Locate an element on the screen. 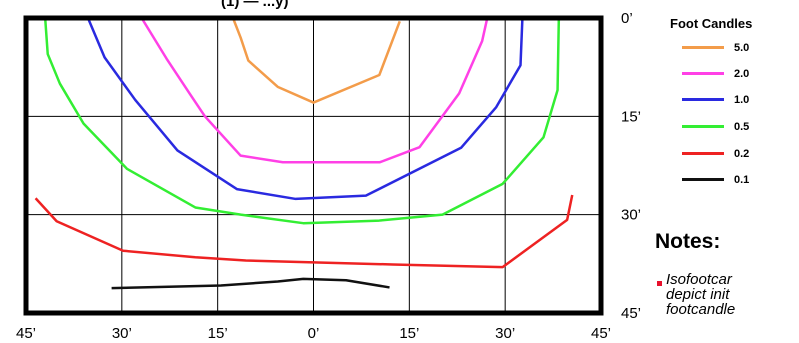 The height and width of the screenshot is (343, 799). notes-heading: Notes: is located at coordinates (688, 241).